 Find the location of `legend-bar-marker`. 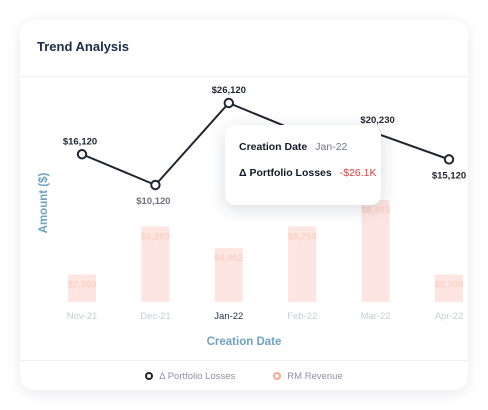

legend-bar-marker is located at coordinates (277, 376).